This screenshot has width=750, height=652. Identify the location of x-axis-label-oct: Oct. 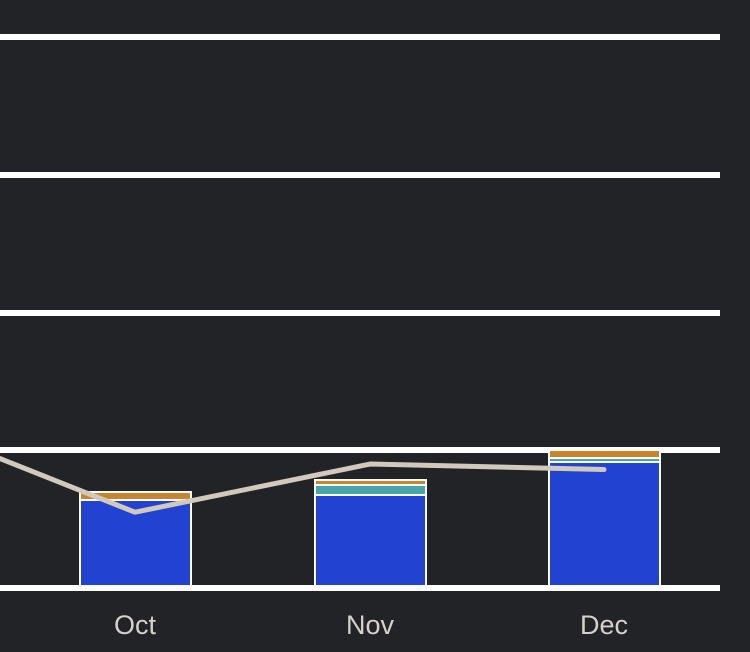
(134, 625).